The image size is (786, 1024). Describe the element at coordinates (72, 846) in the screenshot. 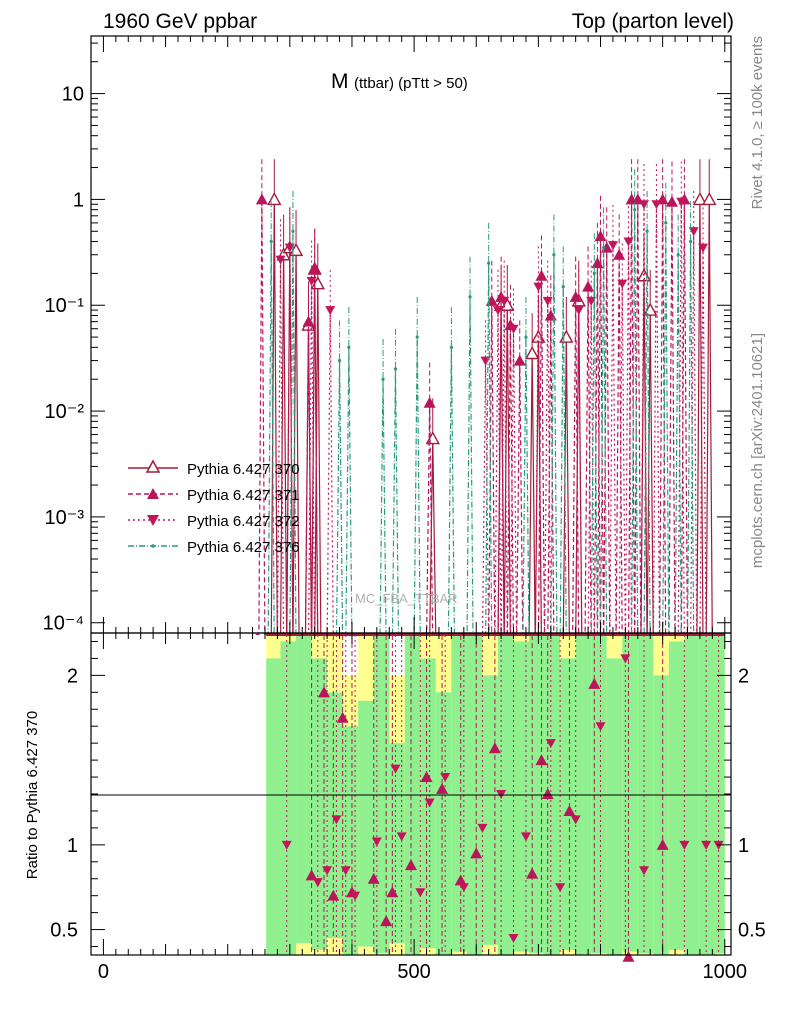

I see `ratio-y-tick-label: 1` at that location.